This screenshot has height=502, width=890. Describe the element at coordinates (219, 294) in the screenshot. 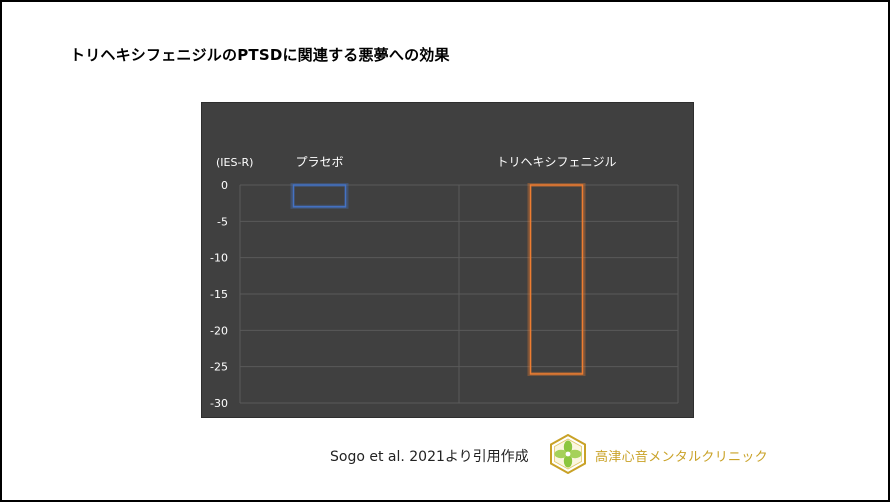

I see `y-tick-label: -15` at that location.